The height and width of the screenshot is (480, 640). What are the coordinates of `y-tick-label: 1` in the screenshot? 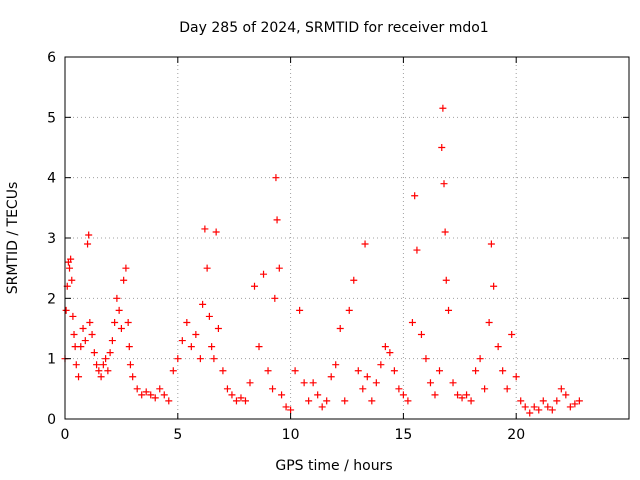 It's located at (51, 360).